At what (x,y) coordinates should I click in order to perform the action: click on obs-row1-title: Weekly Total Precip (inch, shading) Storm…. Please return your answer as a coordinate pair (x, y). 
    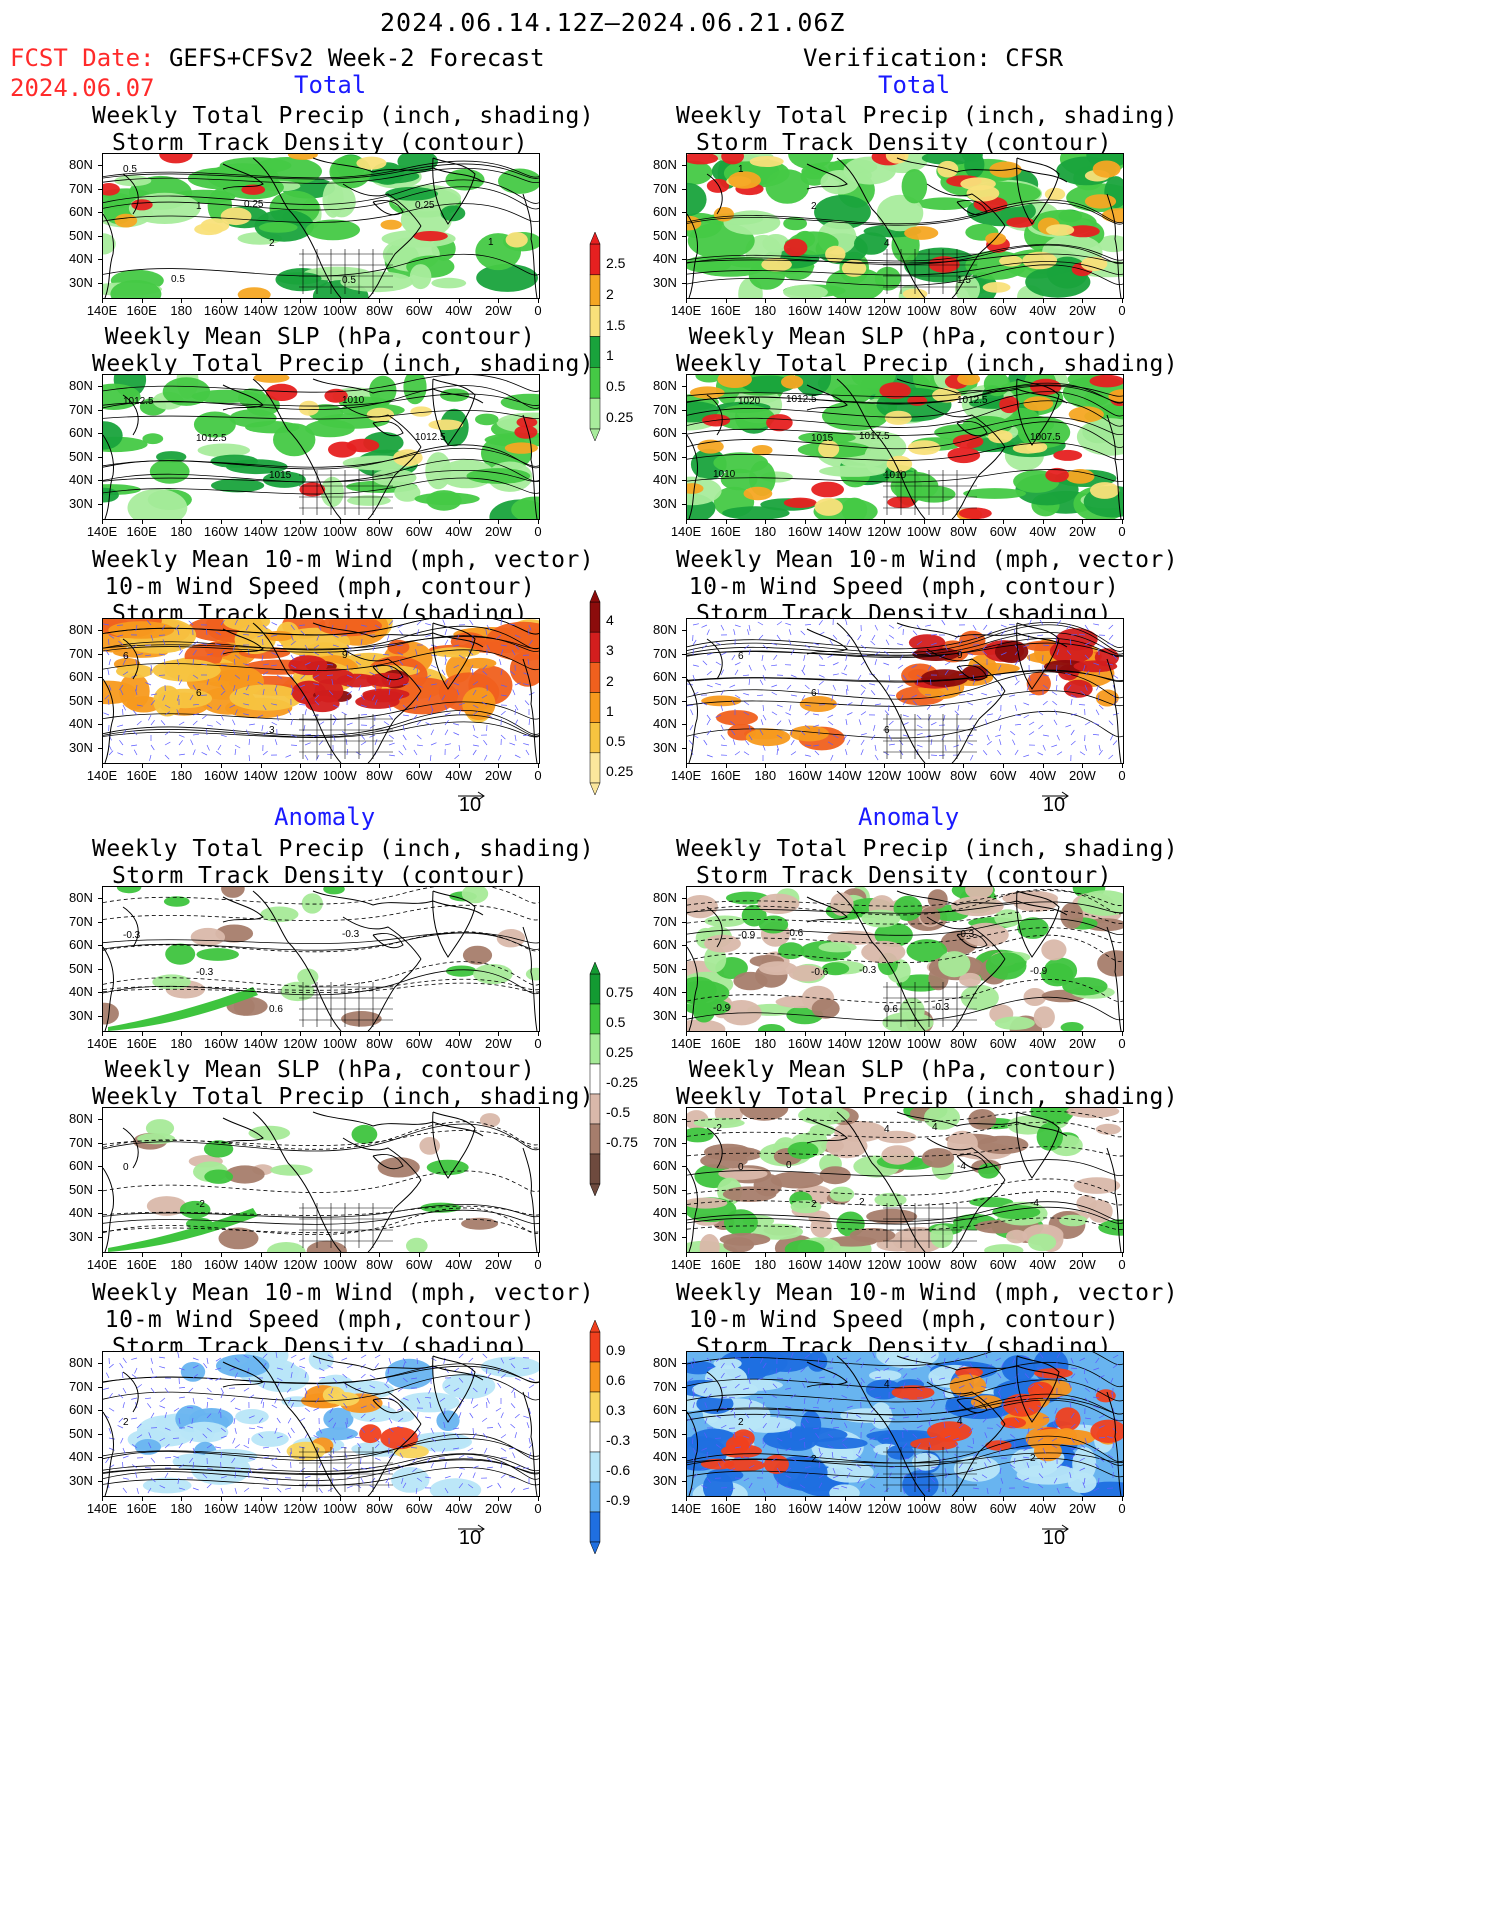
    Looking at the image, I should click on (927, 130).